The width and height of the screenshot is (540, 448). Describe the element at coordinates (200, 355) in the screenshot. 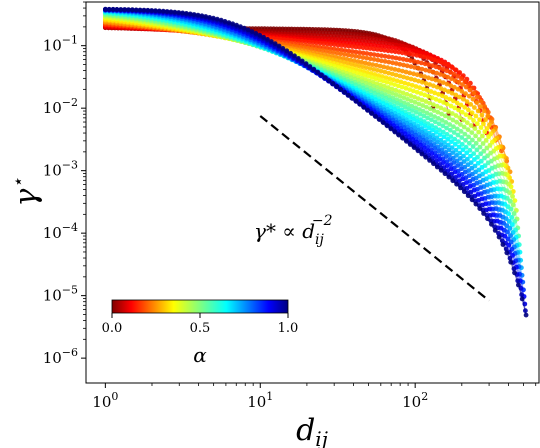

I see `colorbar-label: α` at that location.